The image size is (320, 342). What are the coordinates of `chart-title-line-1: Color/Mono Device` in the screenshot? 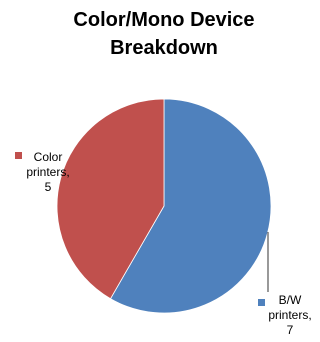 It's located at (164, 20).